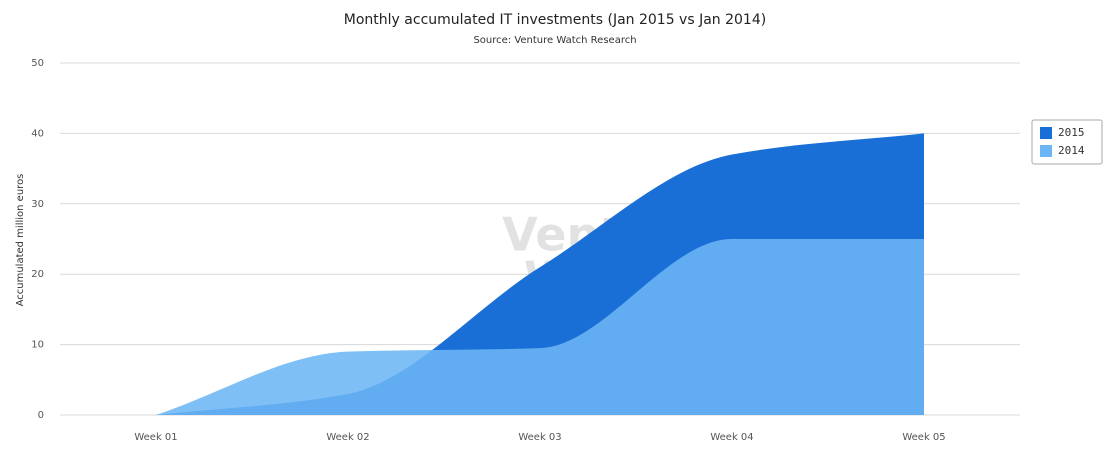  Describe the element at coordinates (347, 437) in the screenshot. I see `x-tick-label: Week 02` at that location.